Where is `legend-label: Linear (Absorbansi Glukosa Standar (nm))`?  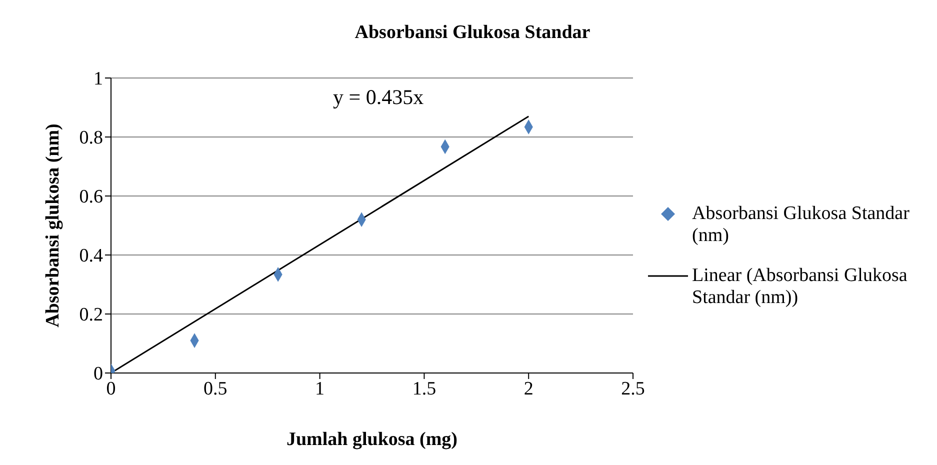
legend-label: Linear (Absorbansi Glukosa Standar (nm)) is located at coordinates (800, 287).